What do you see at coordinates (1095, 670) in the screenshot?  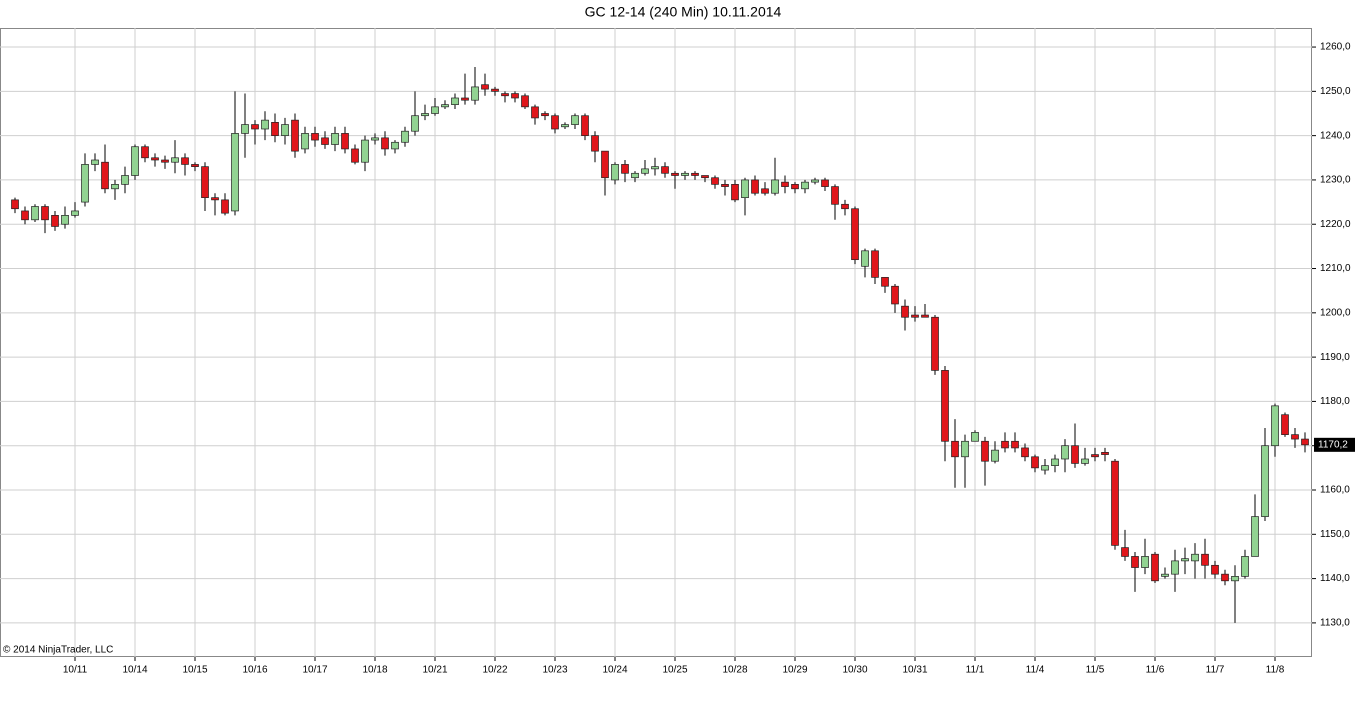 I see `x-tick-label: 11/5` at bounding box center [1095, 670].